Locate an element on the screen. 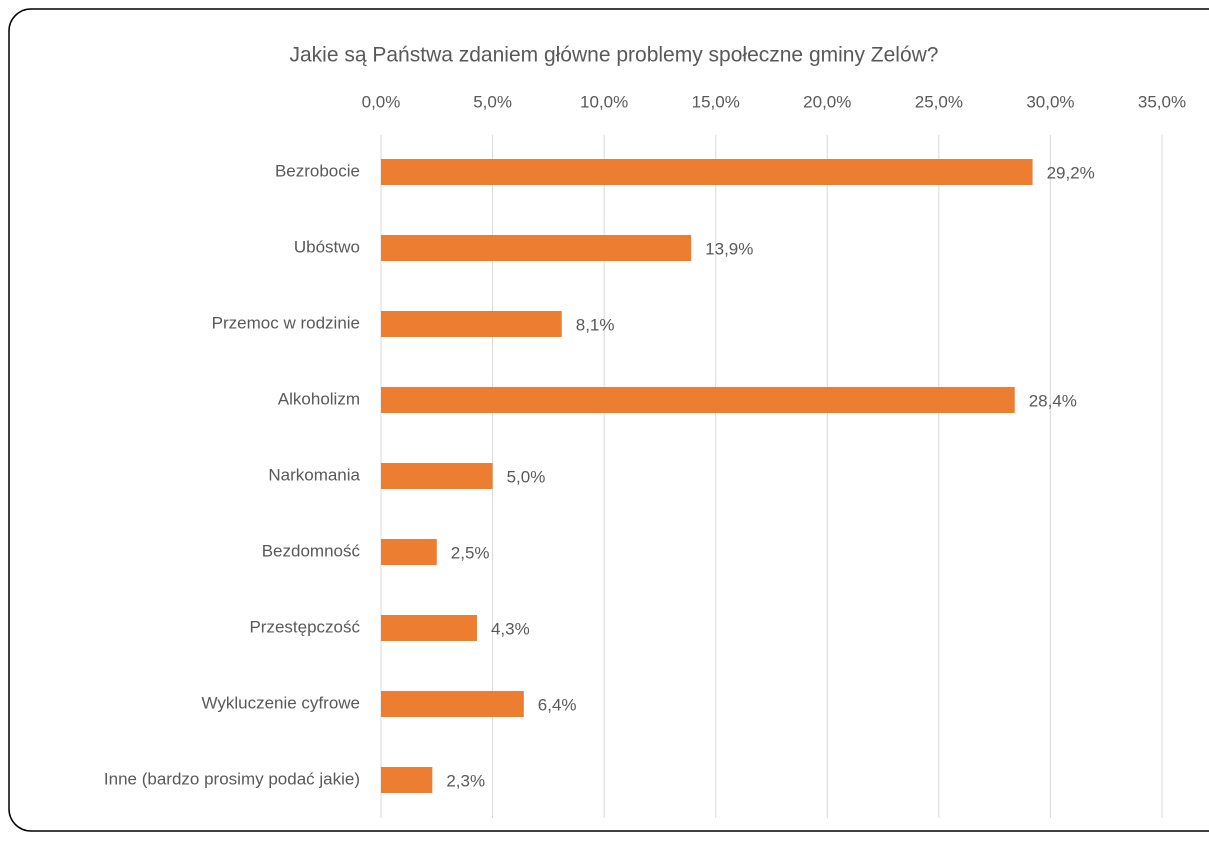 The height and width of the screenshot is (841, 1209). data-label: 29,2% is located at coordinates (1071, 172).